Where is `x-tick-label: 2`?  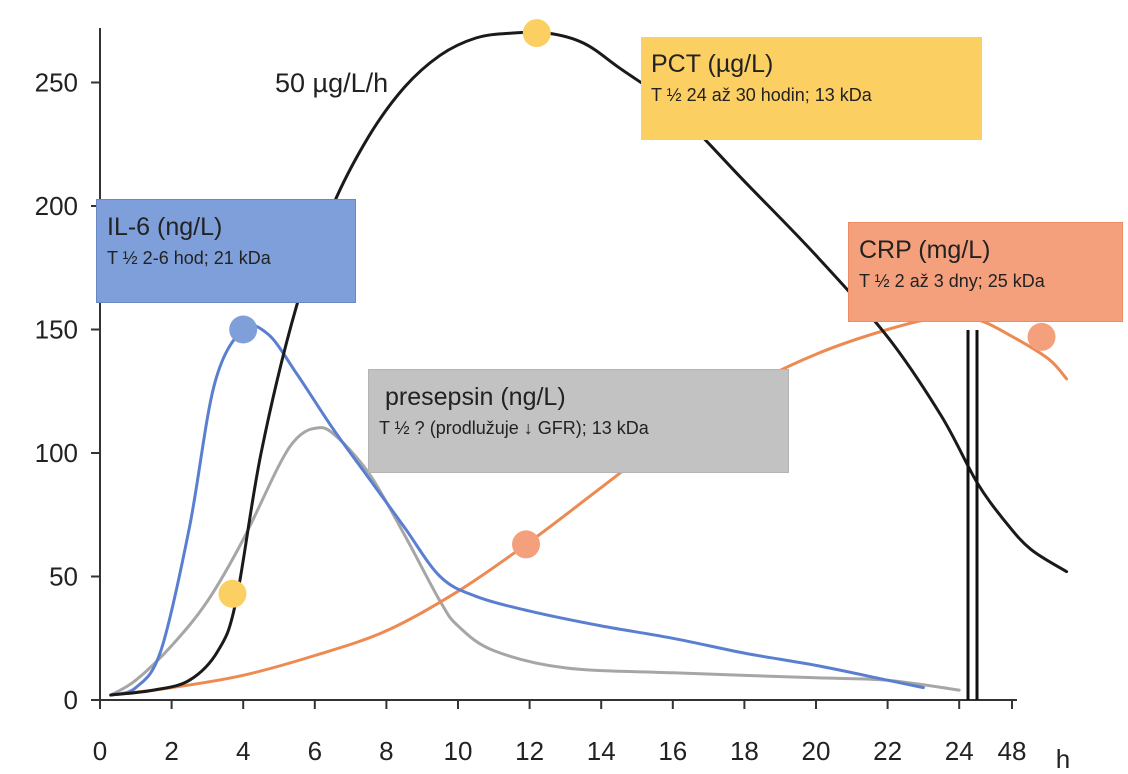 x-tick-label: 2 is located at coordinates (171, 751).